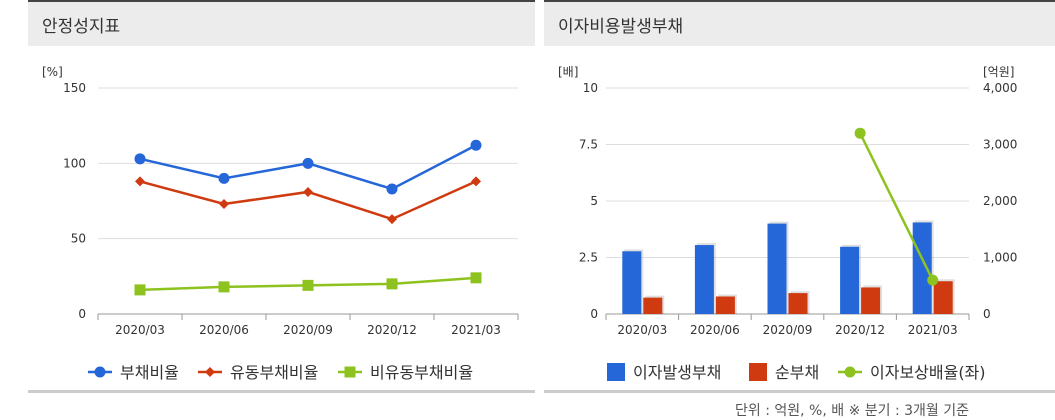  Describe the element at coordinates (588, 145) in the screenshot. I see `y-left-tick-label: 7.5` at that location.